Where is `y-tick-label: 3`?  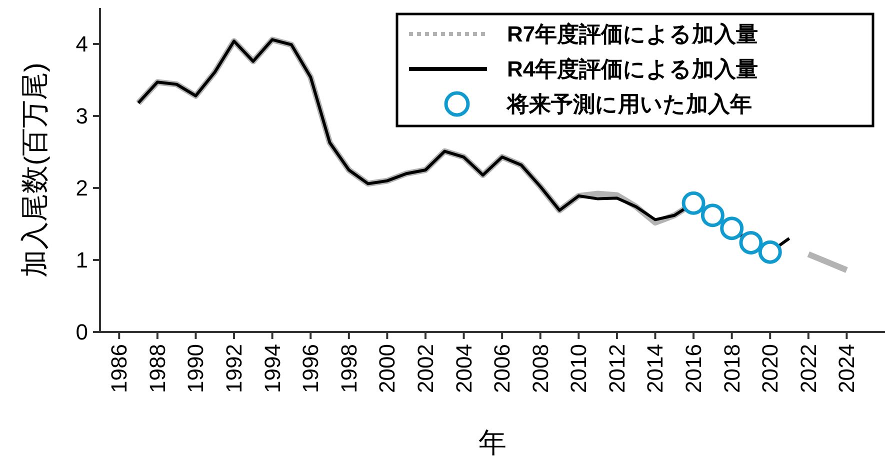
y-tick-label: 3 is located at coordinates (82, 116).